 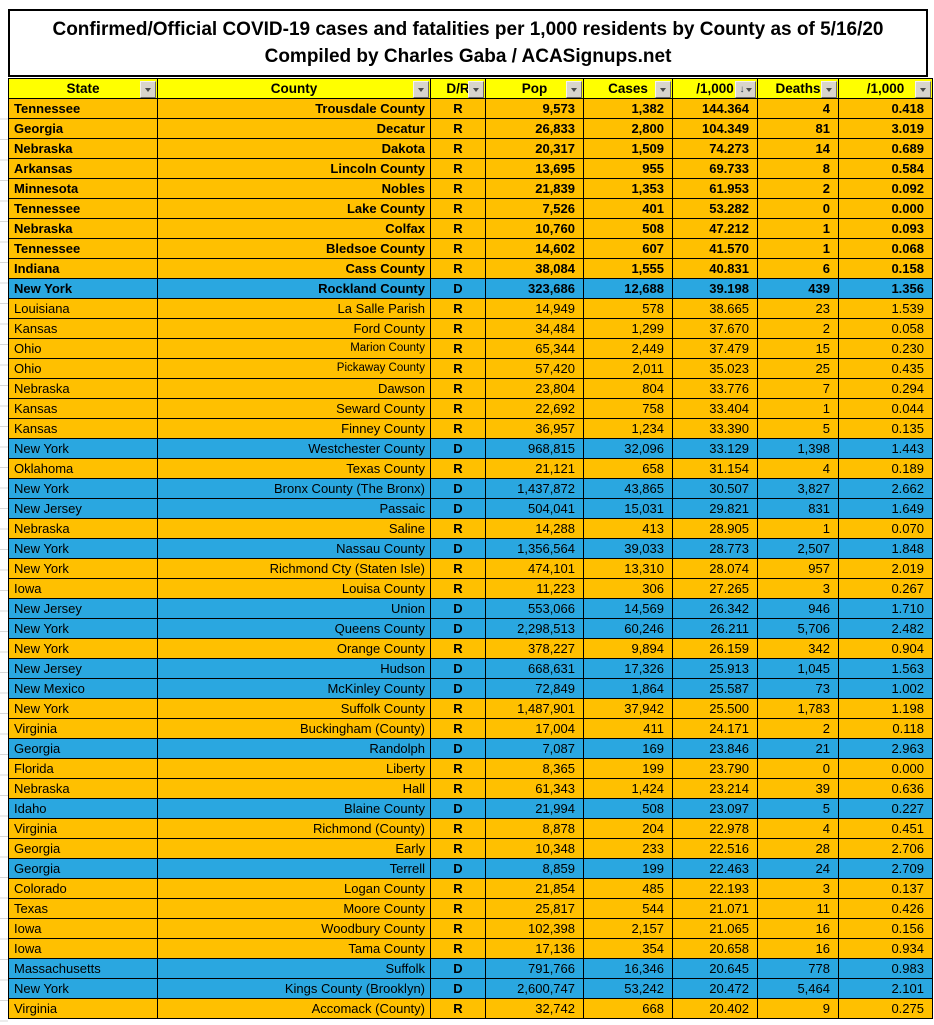 I want to click on cell-county: Union, so click(x=294, y=608).